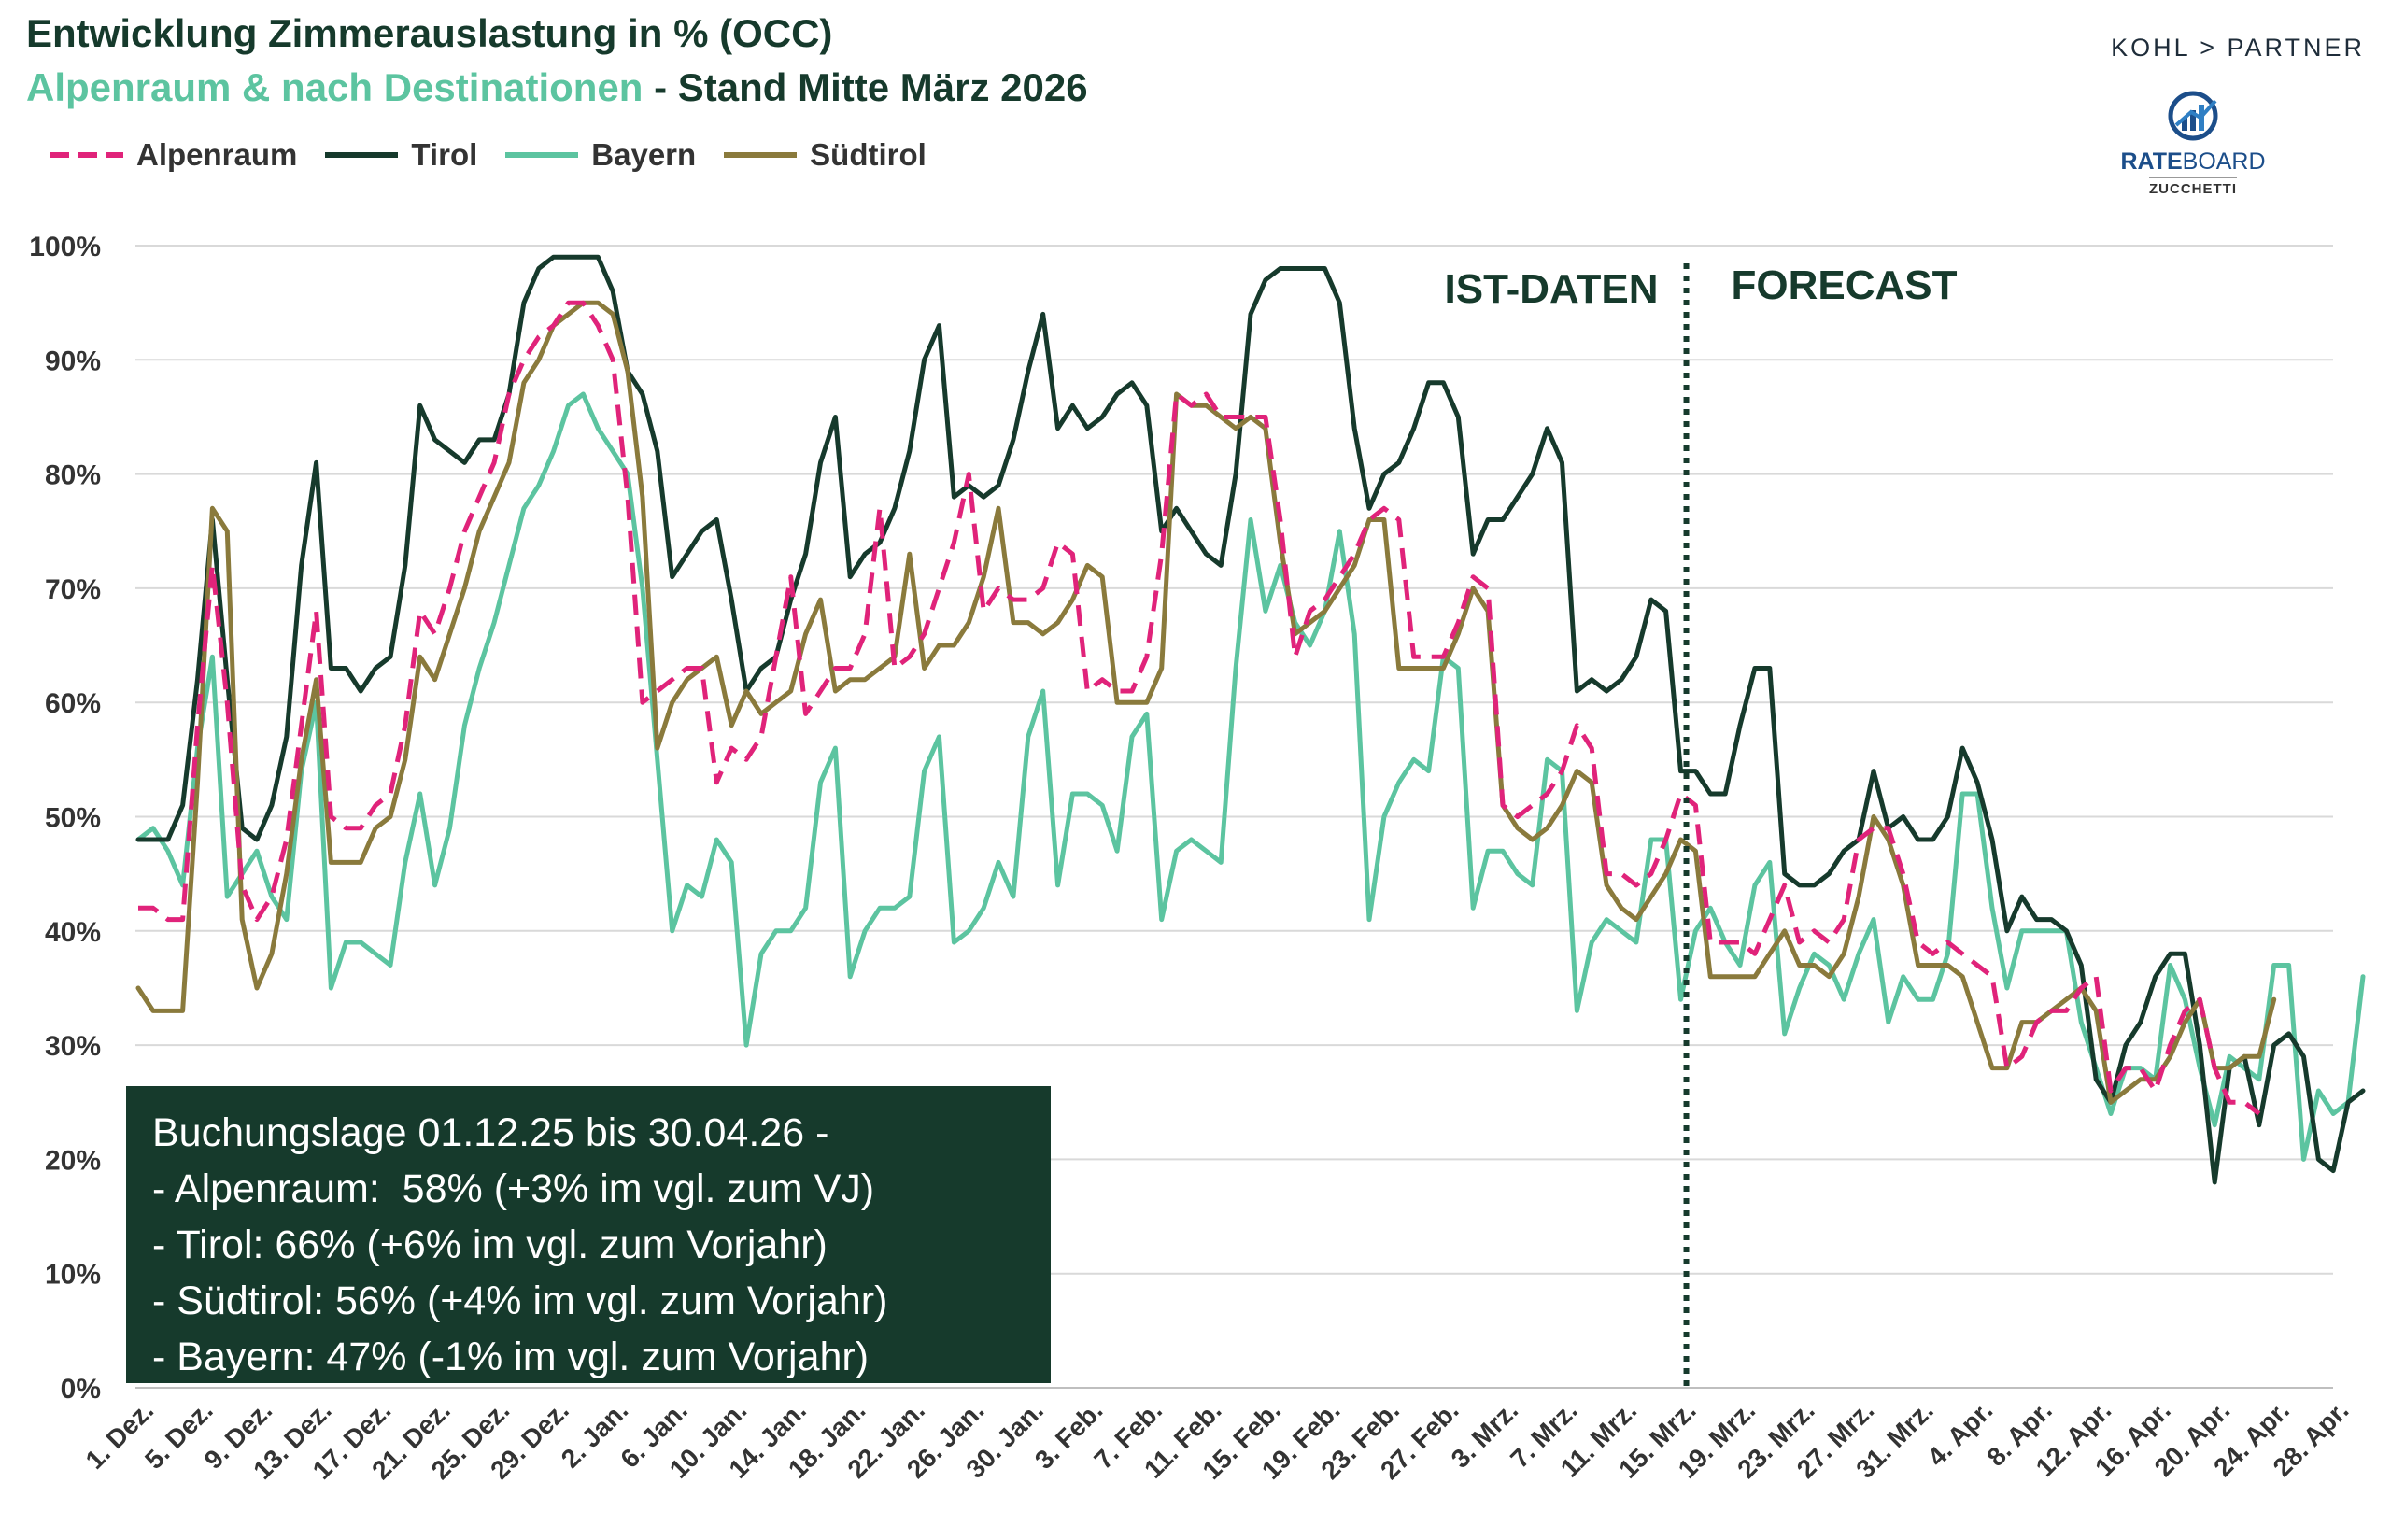  I want to click on y-tick-label: 70%, so click(73, 589).